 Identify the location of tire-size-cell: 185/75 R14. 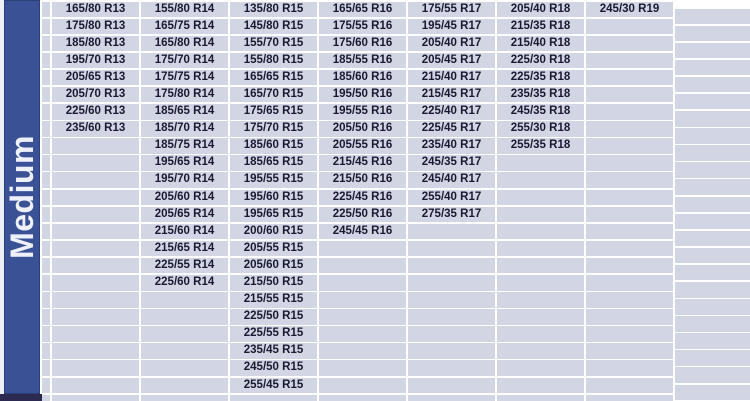
(184, 146).